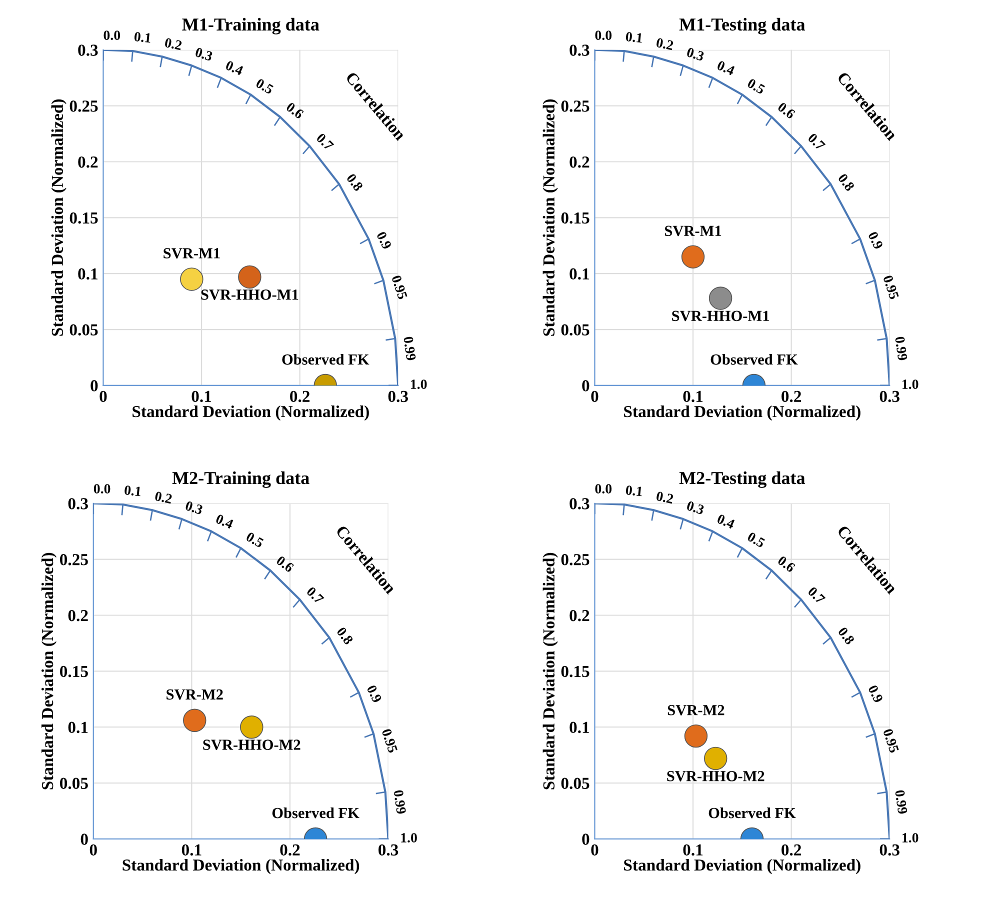  What do you see at coordinates (696, 710) in the screenshot?
I see `series-label: SVR-M2` at bounding box center [696, 710].